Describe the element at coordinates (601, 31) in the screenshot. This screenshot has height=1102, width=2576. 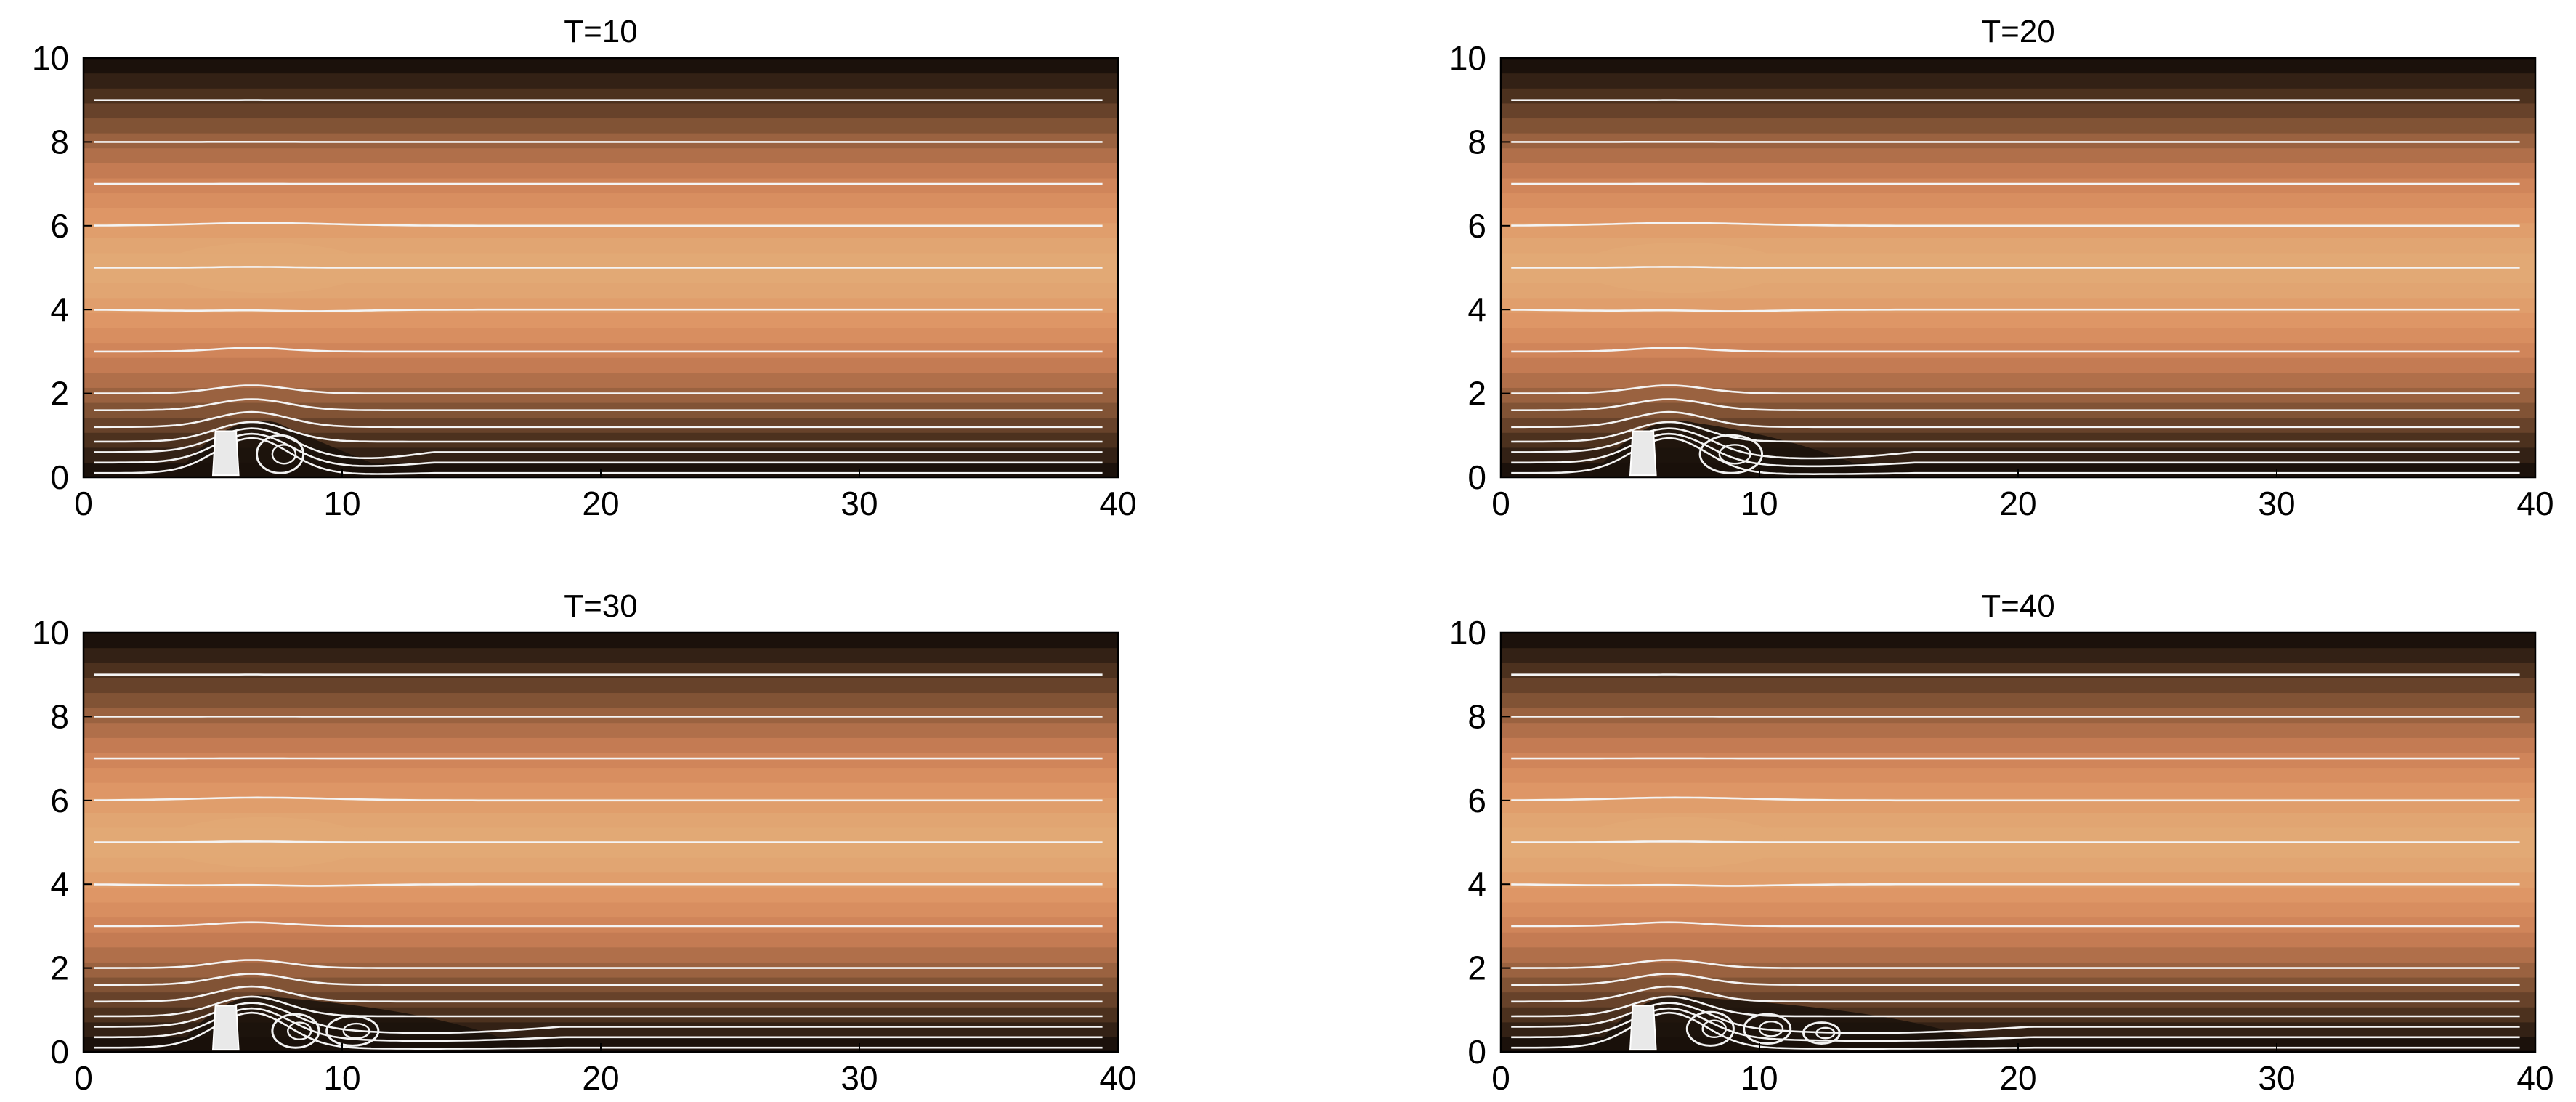
I see `chart-title: T=10` at that location.